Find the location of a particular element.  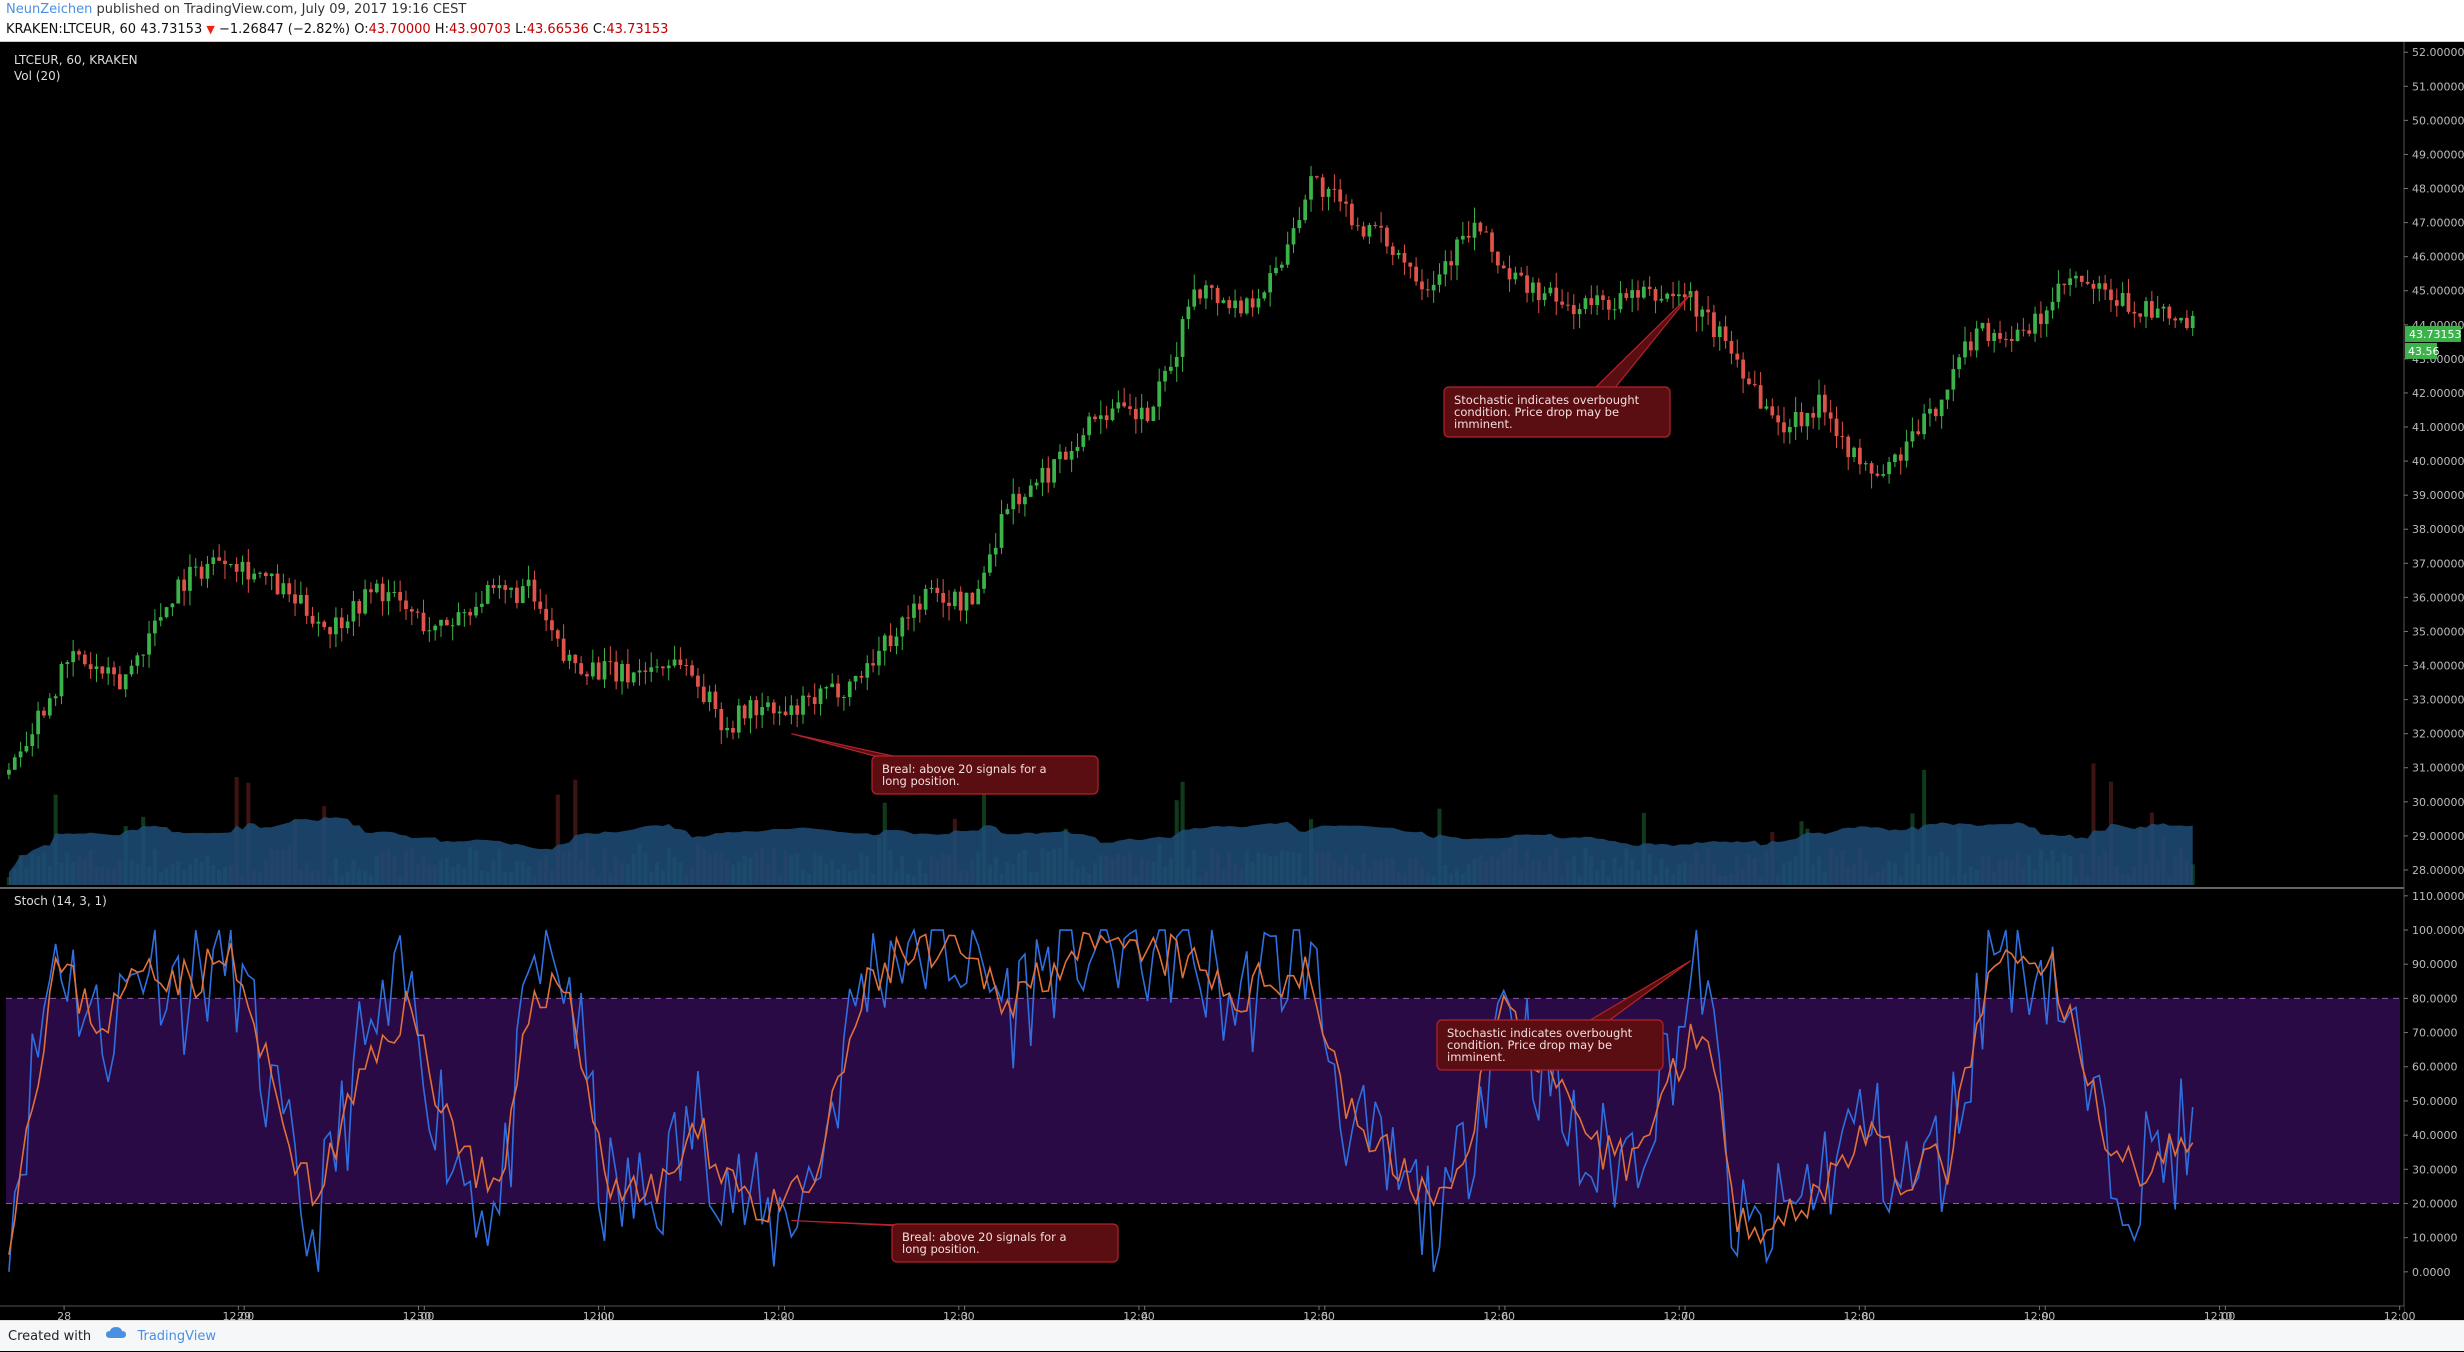

price-tick-label: 29.00000 is located at coordinates (2438, 836).